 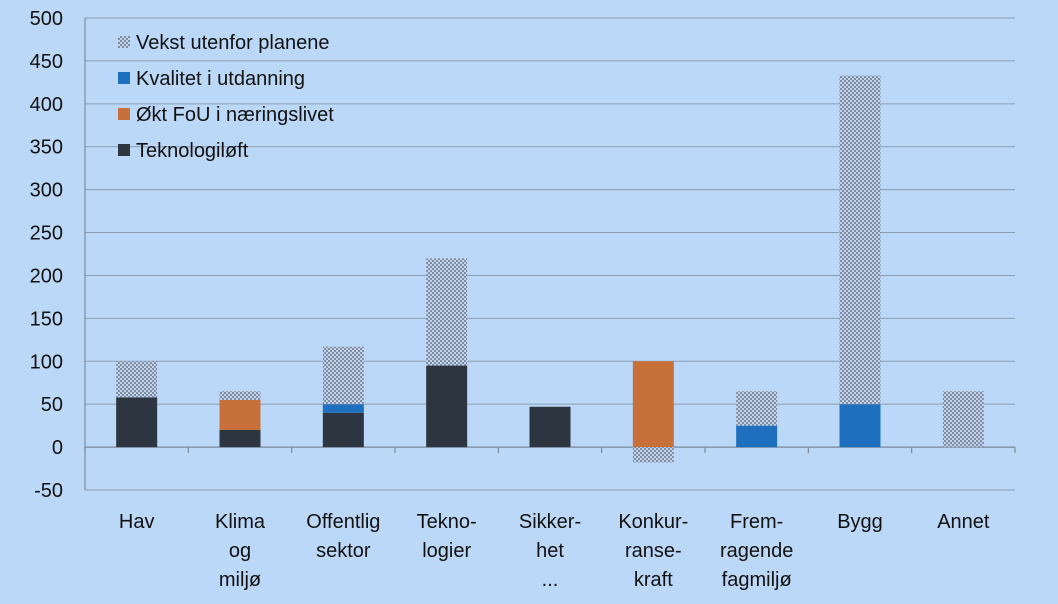 I want to click on y-tick-label: 500, so click(x=46, y=19).